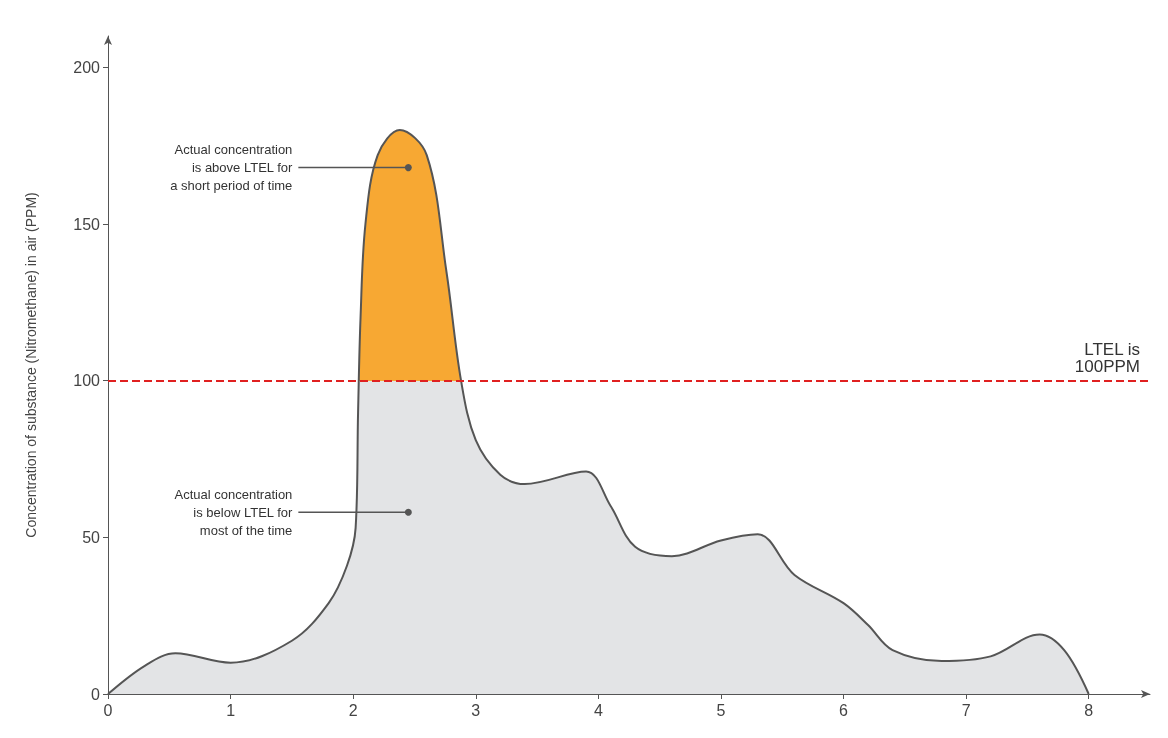  I want to click on y-tick-label: 100, so click(87, 381).